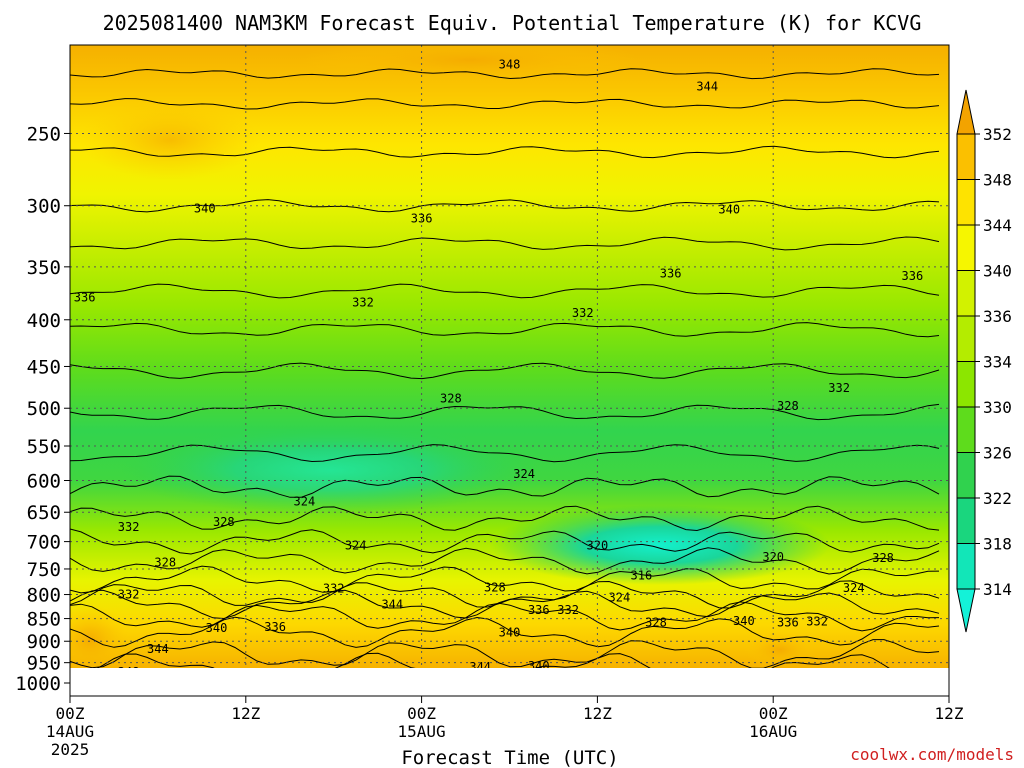  I want to click on y-tick-label: 650, so click(44, 513).